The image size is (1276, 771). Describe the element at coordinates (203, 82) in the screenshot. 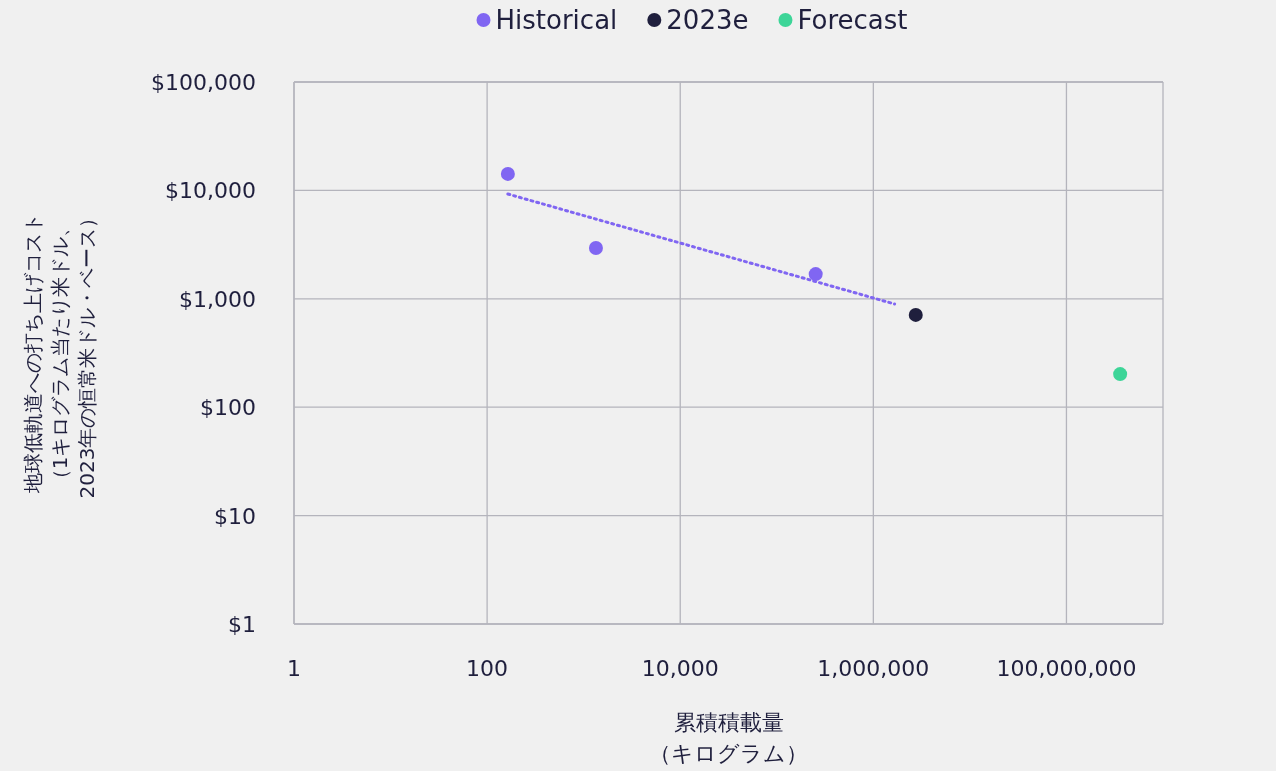

I see `y-tick-label: $100,000` at that location.